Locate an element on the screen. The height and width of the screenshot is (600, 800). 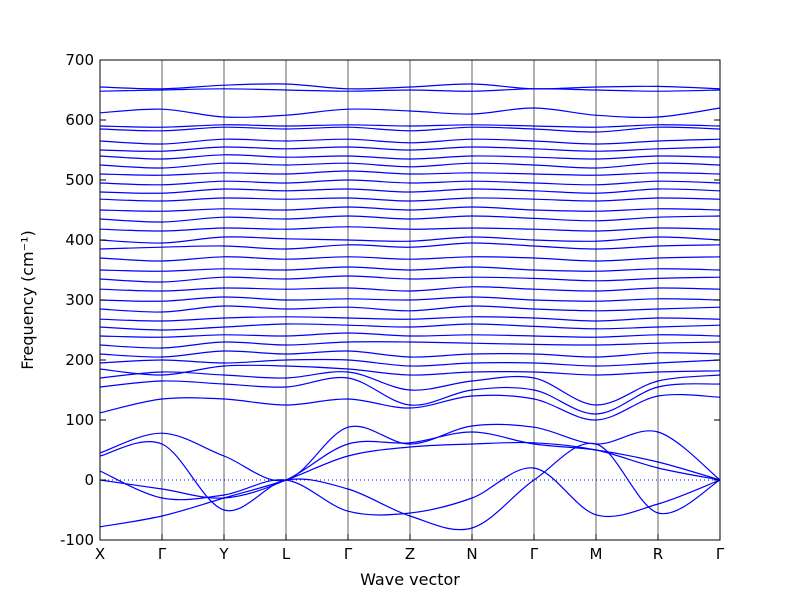
y-tick-label: 0 is located at coordinates (89, 480).